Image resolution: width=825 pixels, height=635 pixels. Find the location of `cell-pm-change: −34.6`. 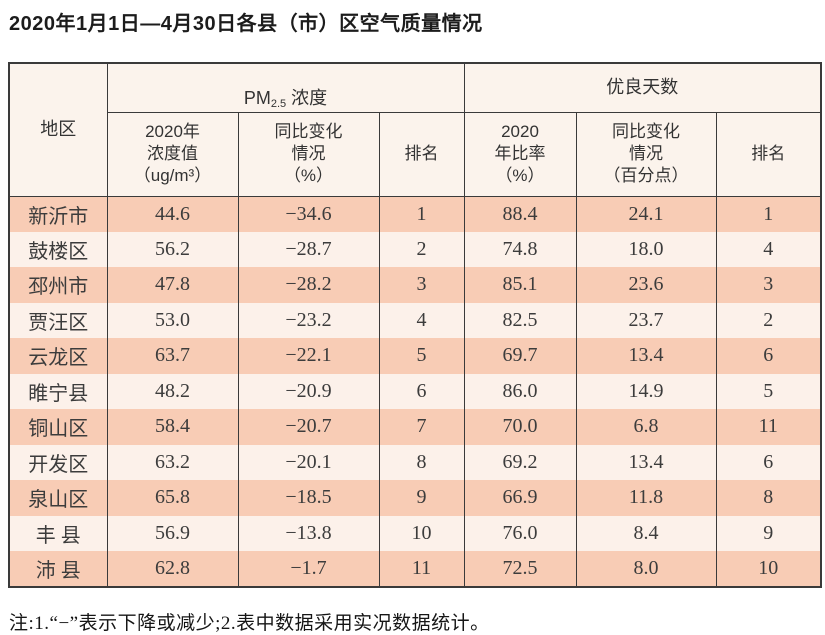

cell-pm-change: −34.6 is located at coordinates (308, 214).